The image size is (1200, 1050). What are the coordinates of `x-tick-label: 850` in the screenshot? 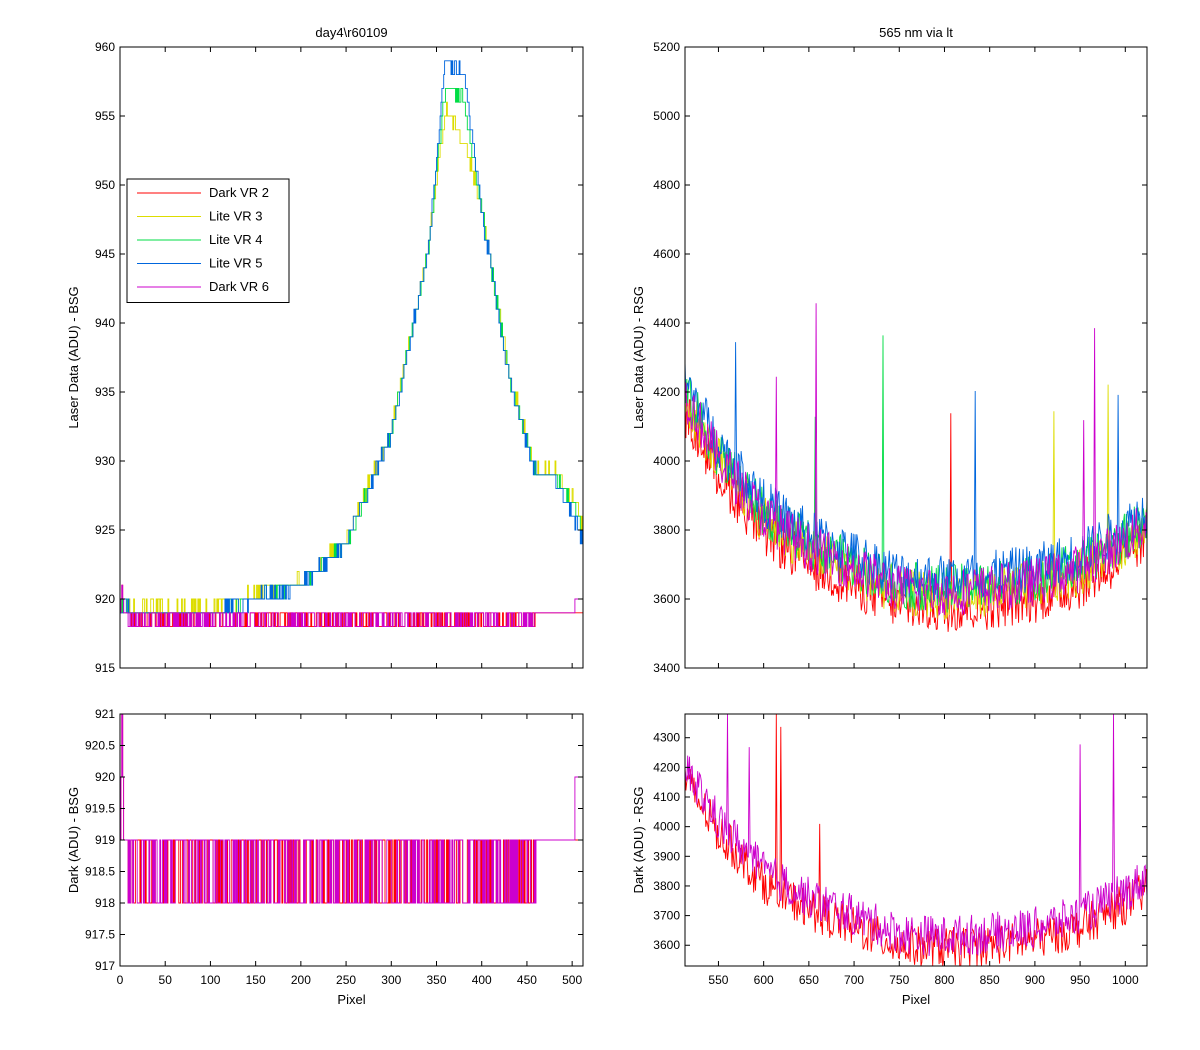 It's located at (990, 980).